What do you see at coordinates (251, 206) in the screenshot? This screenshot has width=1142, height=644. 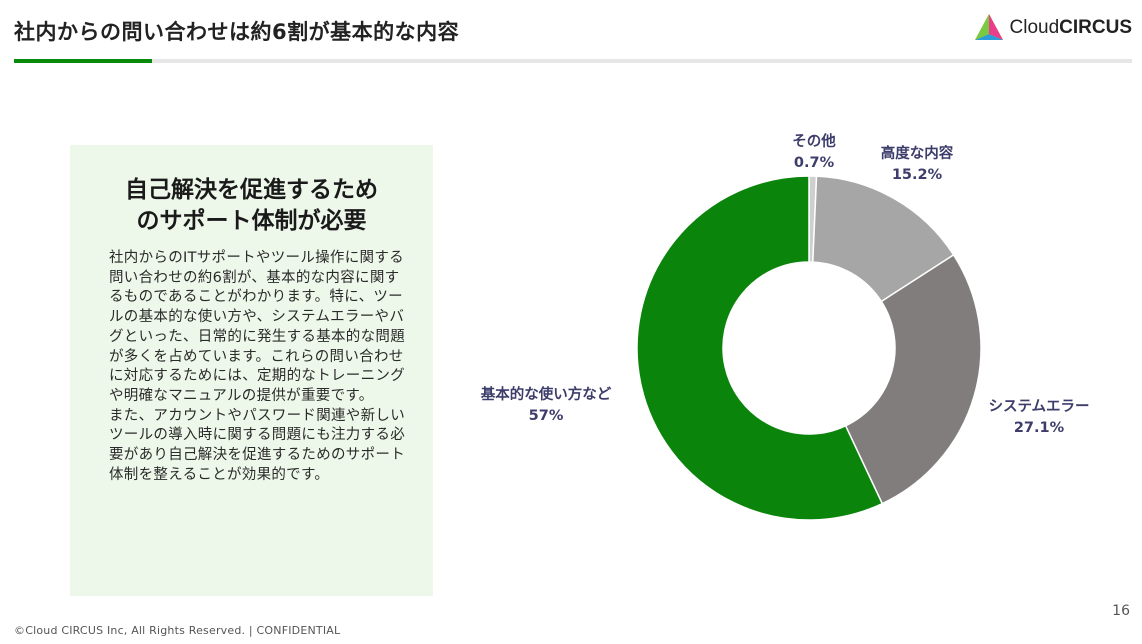 I see `panel-heading: 自己解決を促進するため のサポート体制が必要` at bounding box center [251, 206].